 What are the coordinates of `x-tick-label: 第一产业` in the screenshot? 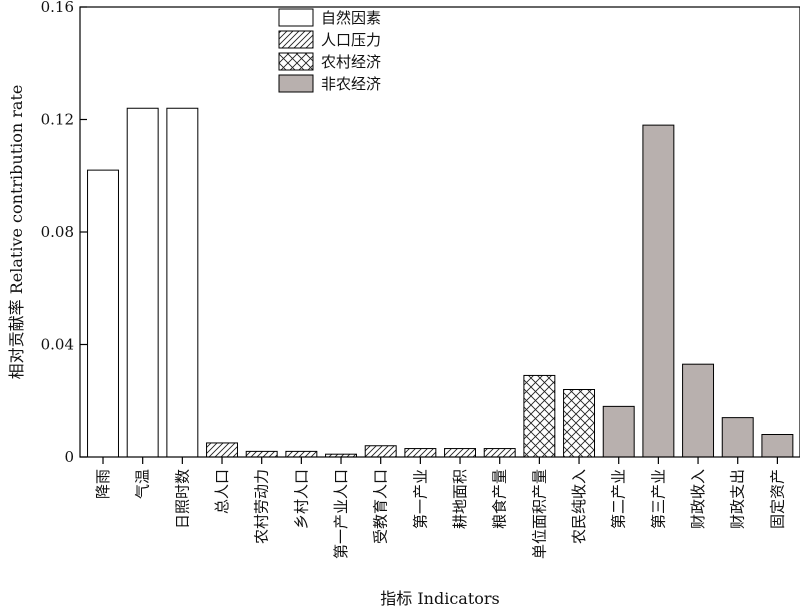 It's located at (420, 499).